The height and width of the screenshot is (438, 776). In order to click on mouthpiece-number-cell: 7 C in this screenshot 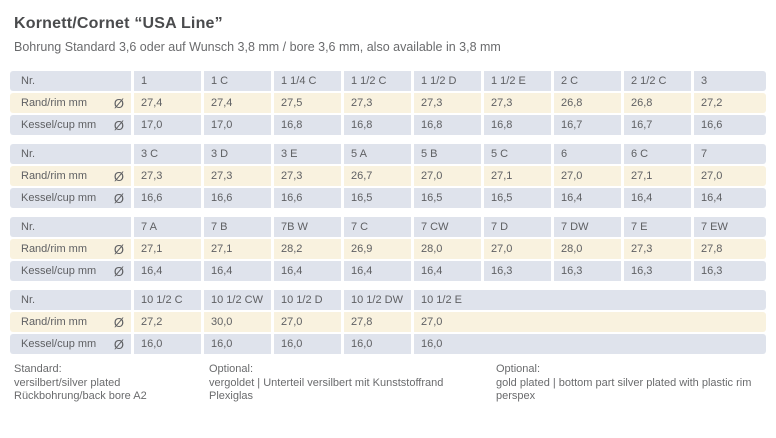, I will do `click(377, 227)`.